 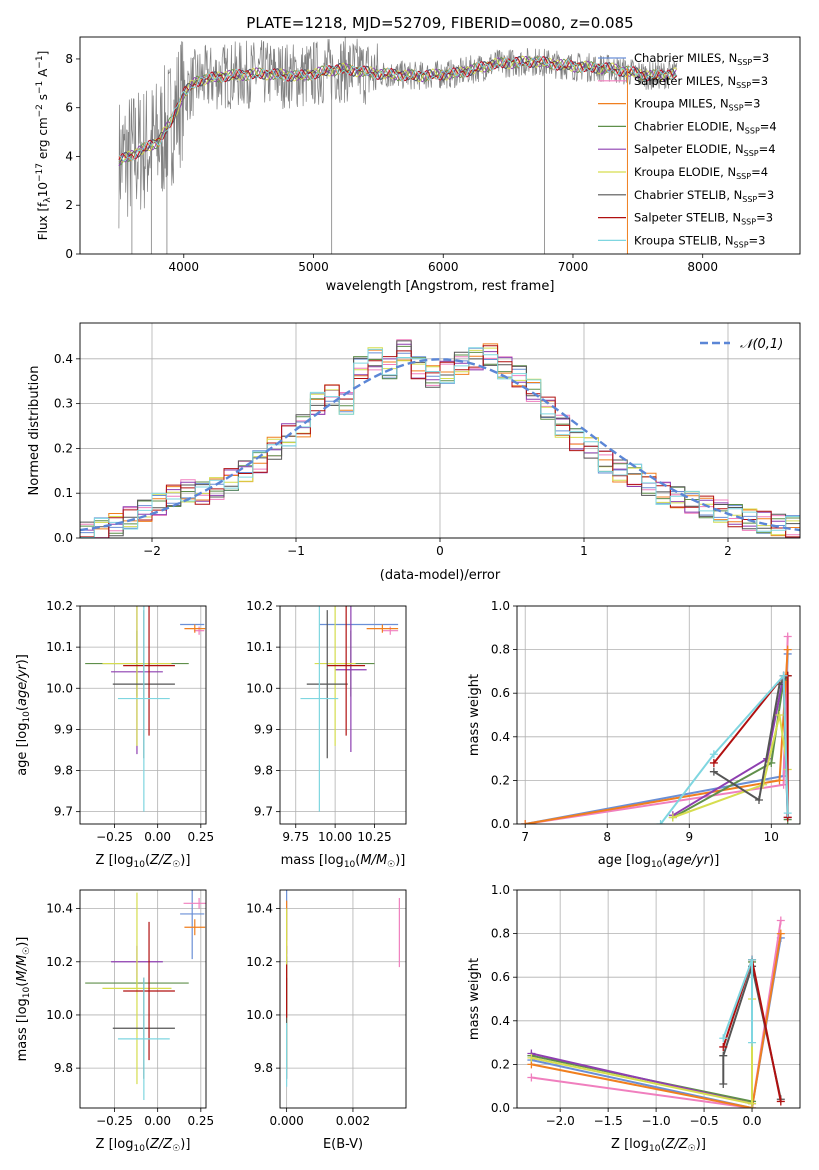 I want to click on y-tick-label: 0.1, so click(x=63, y=493).